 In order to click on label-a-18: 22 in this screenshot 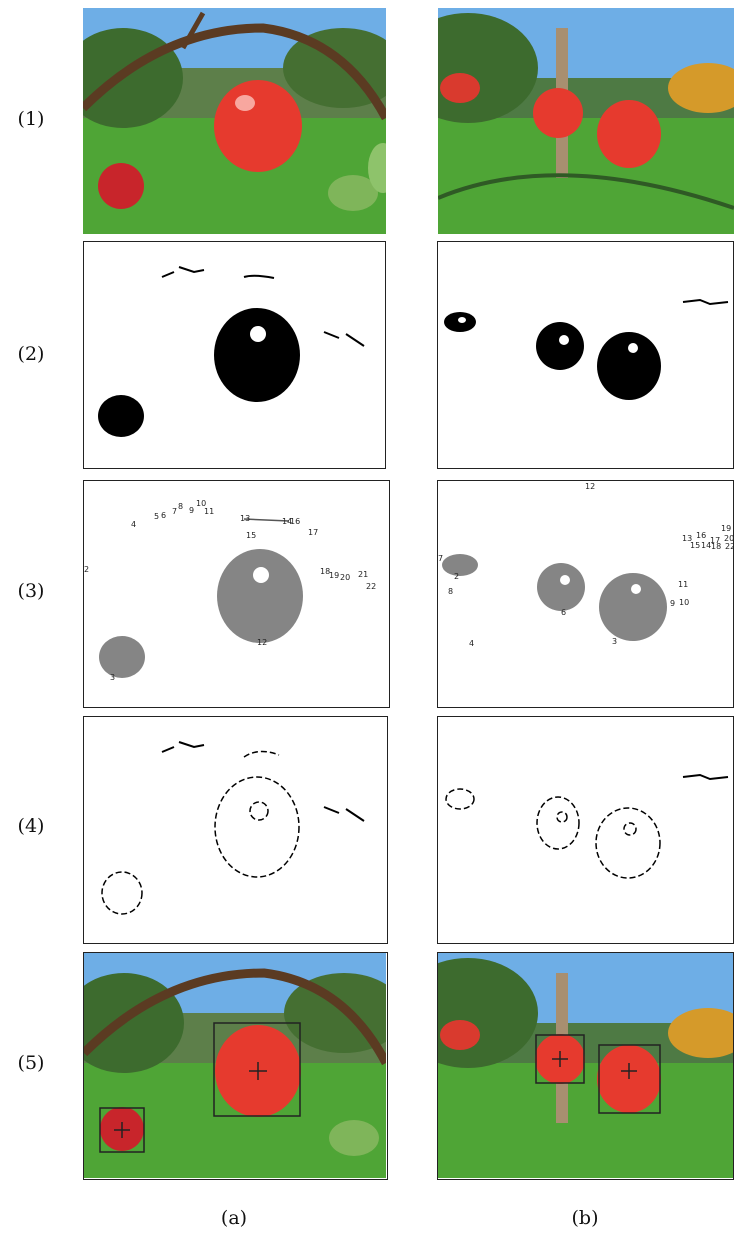, I will do `click(371, 586)`.